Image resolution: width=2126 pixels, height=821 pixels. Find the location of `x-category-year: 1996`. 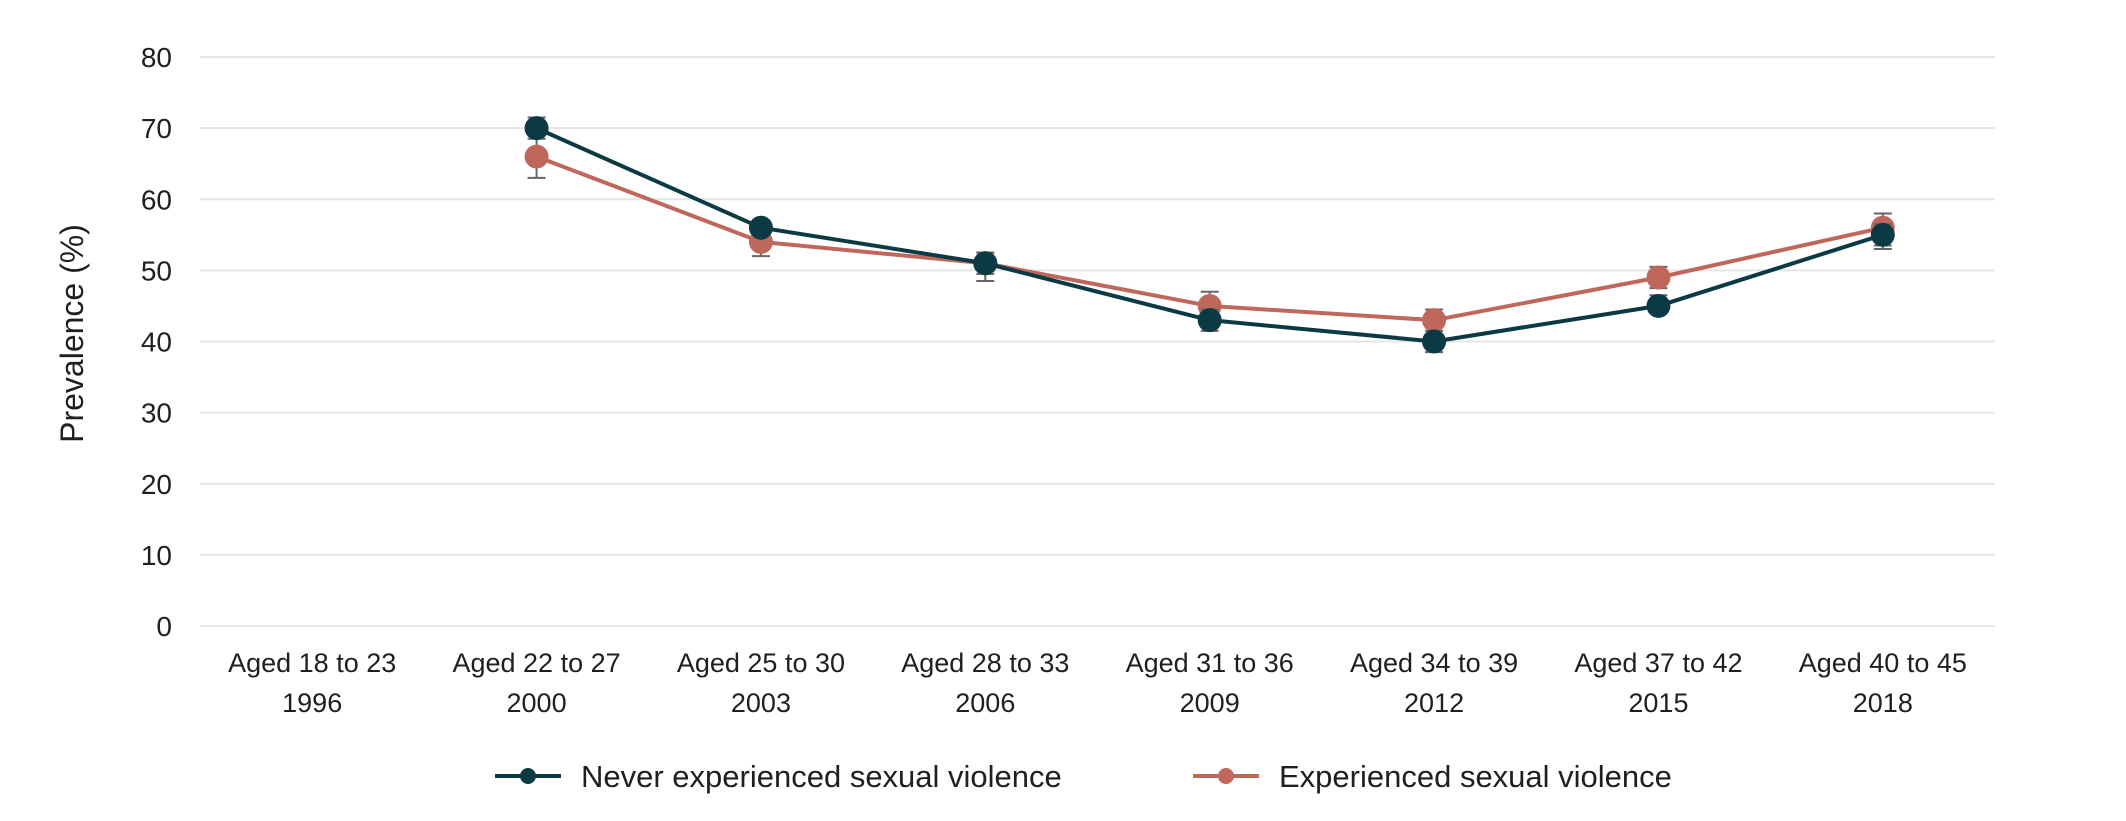

x-category-year: 1996 is located at coordinates (312, 703).